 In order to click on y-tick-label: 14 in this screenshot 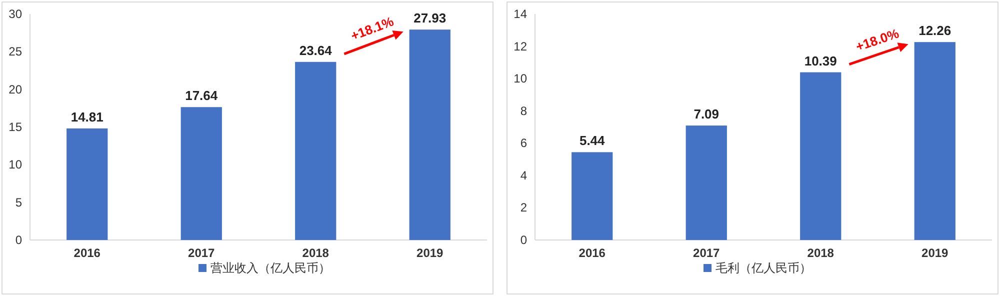, I will do `click(521, 14)`.